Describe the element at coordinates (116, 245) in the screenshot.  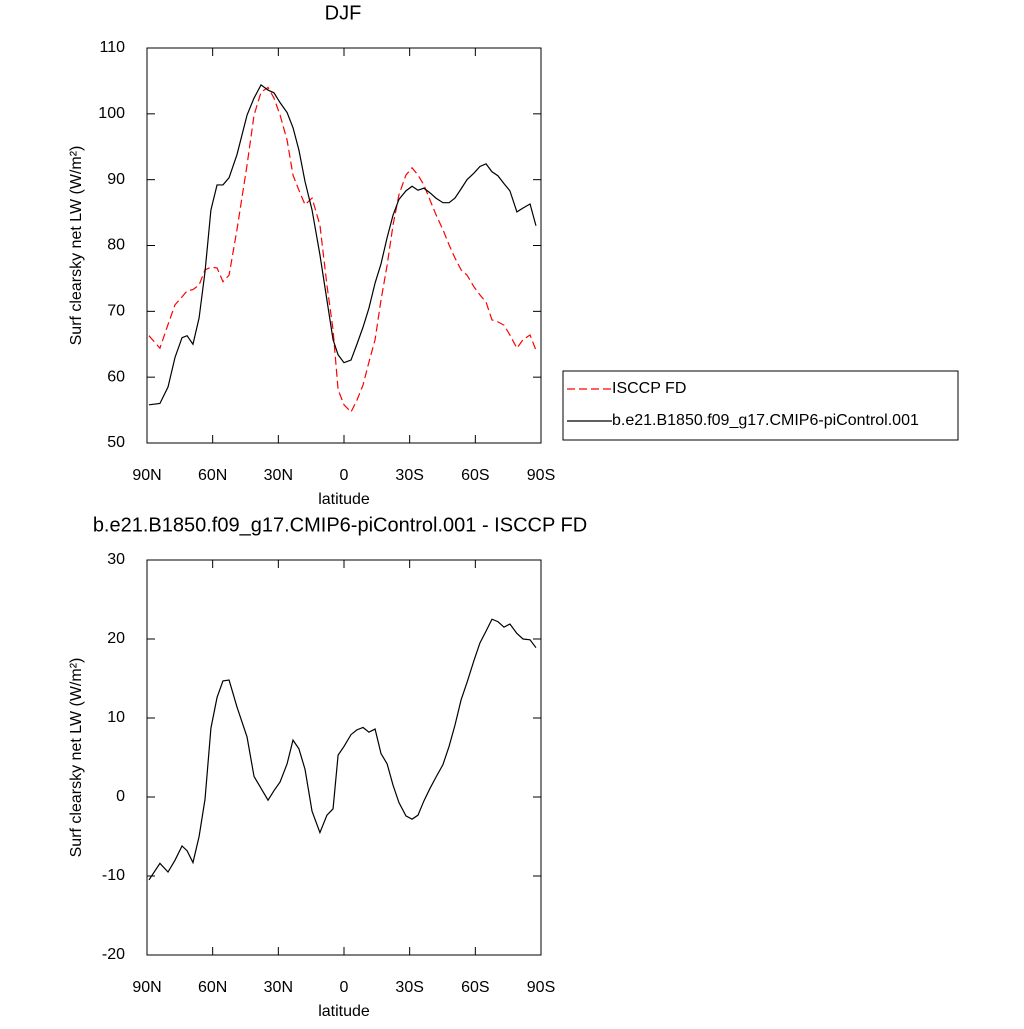
I see `y-tick-label: 80` at that location.